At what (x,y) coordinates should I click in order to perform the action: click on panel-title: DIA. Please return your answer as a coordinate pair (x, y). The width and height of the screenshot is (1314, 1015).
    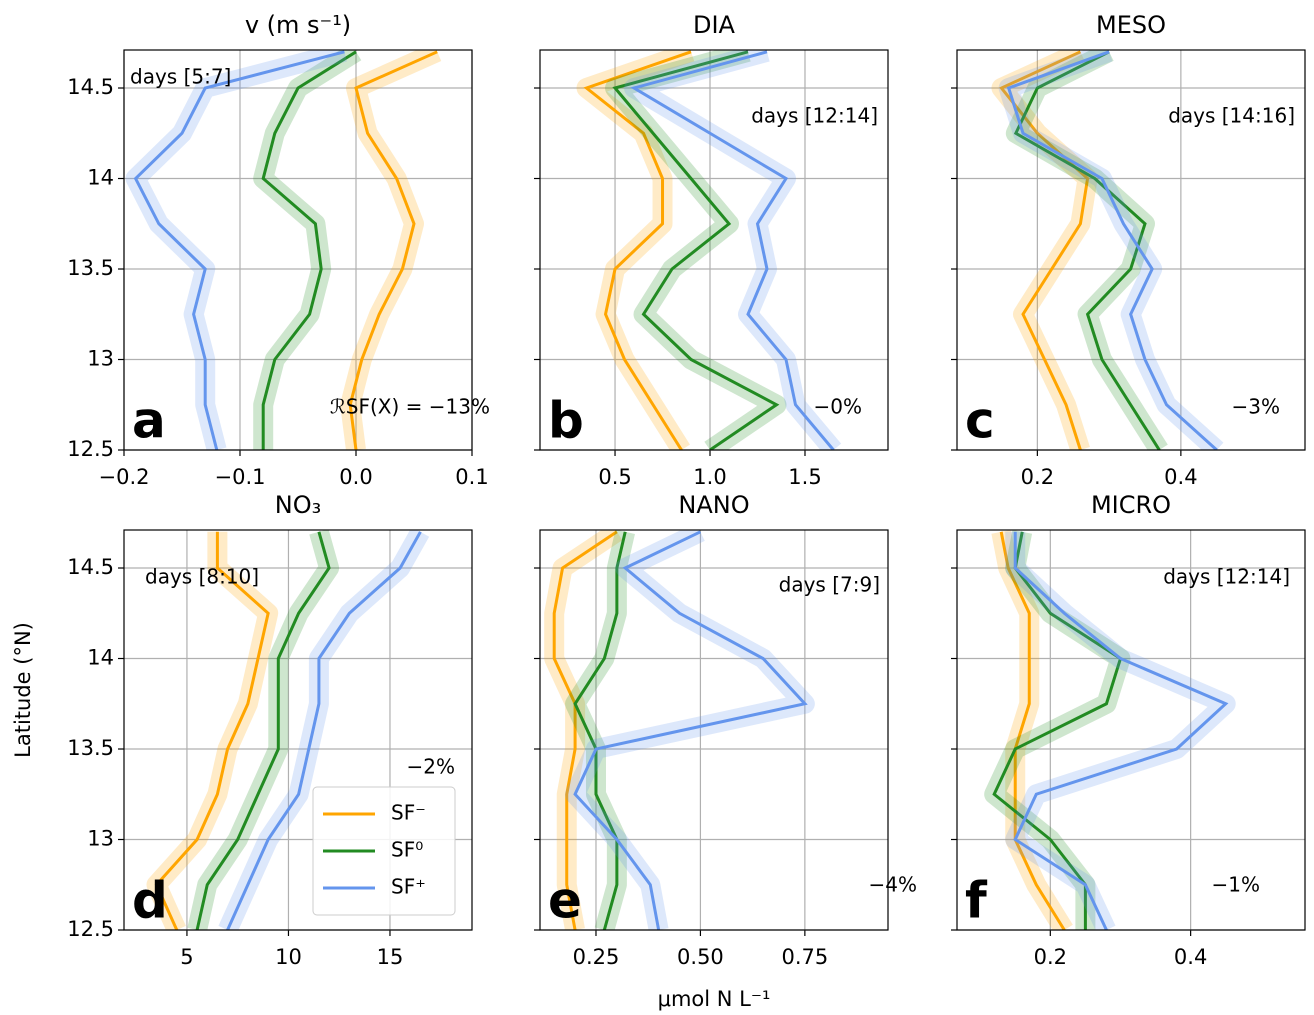
    Looking at the image, I should click on (714, 25).